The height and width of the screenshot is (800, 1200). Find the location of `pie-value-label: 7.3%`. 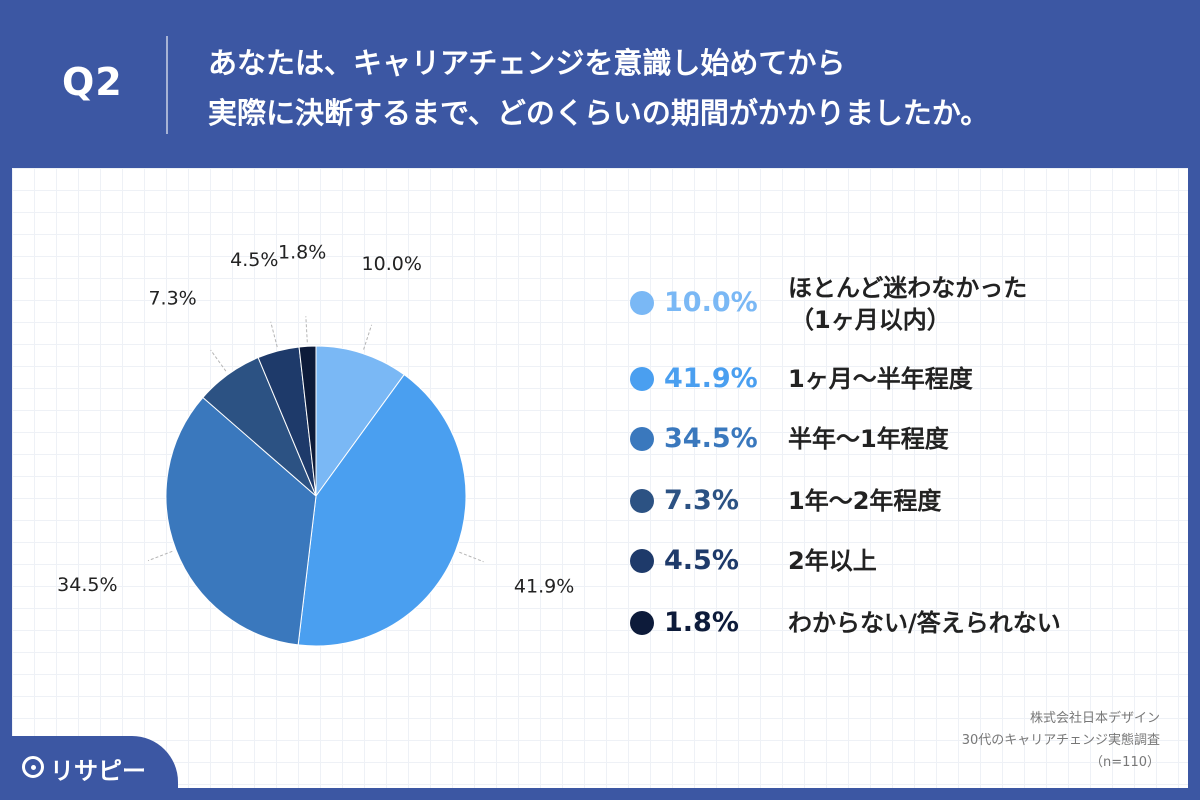

pie-value-label: 7.3% is located at coordinates (172, 298).